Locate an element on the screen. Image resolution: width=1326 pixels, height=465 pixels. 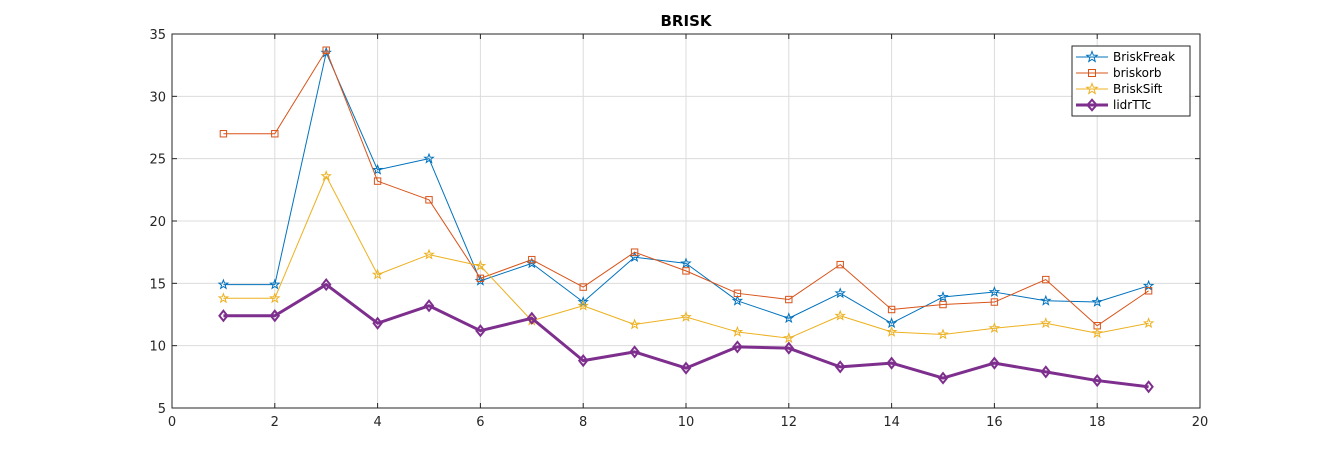
legend-item: BriskFreak is located at coordinates (1125, 57).